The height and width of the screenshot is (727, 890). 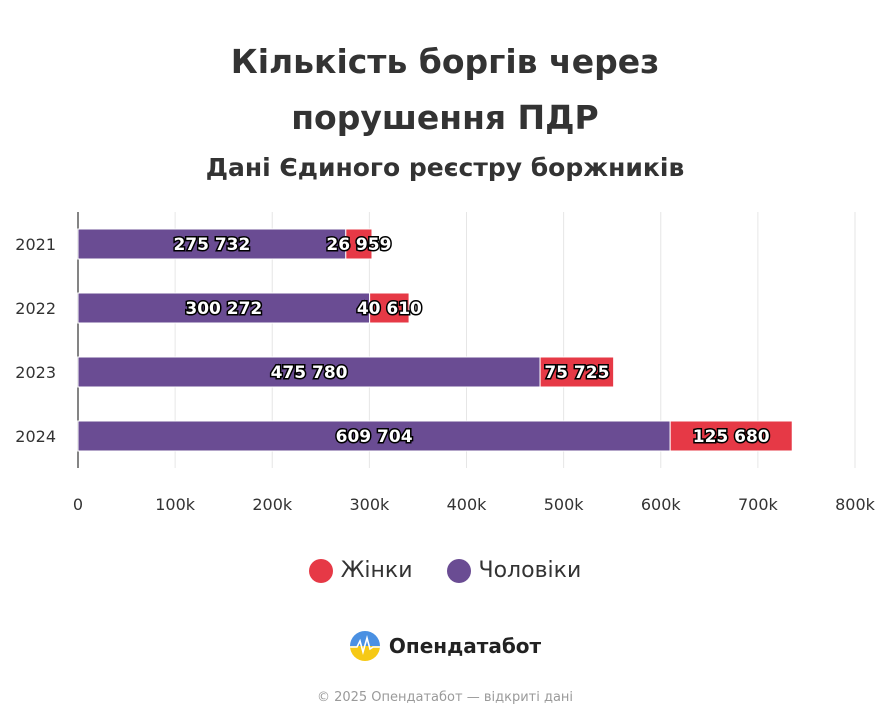 What do you see at coordinates (855, 504) in the screenshot?
I see `x-tick-label-800k: 800k` at bounding box center [855, 504].